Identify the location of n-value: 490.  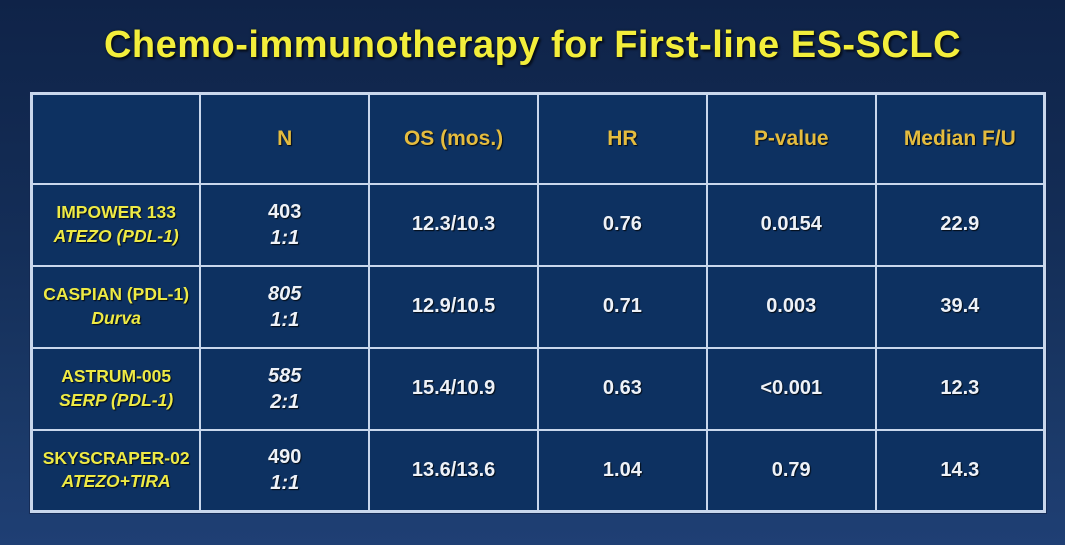
(285, 457).